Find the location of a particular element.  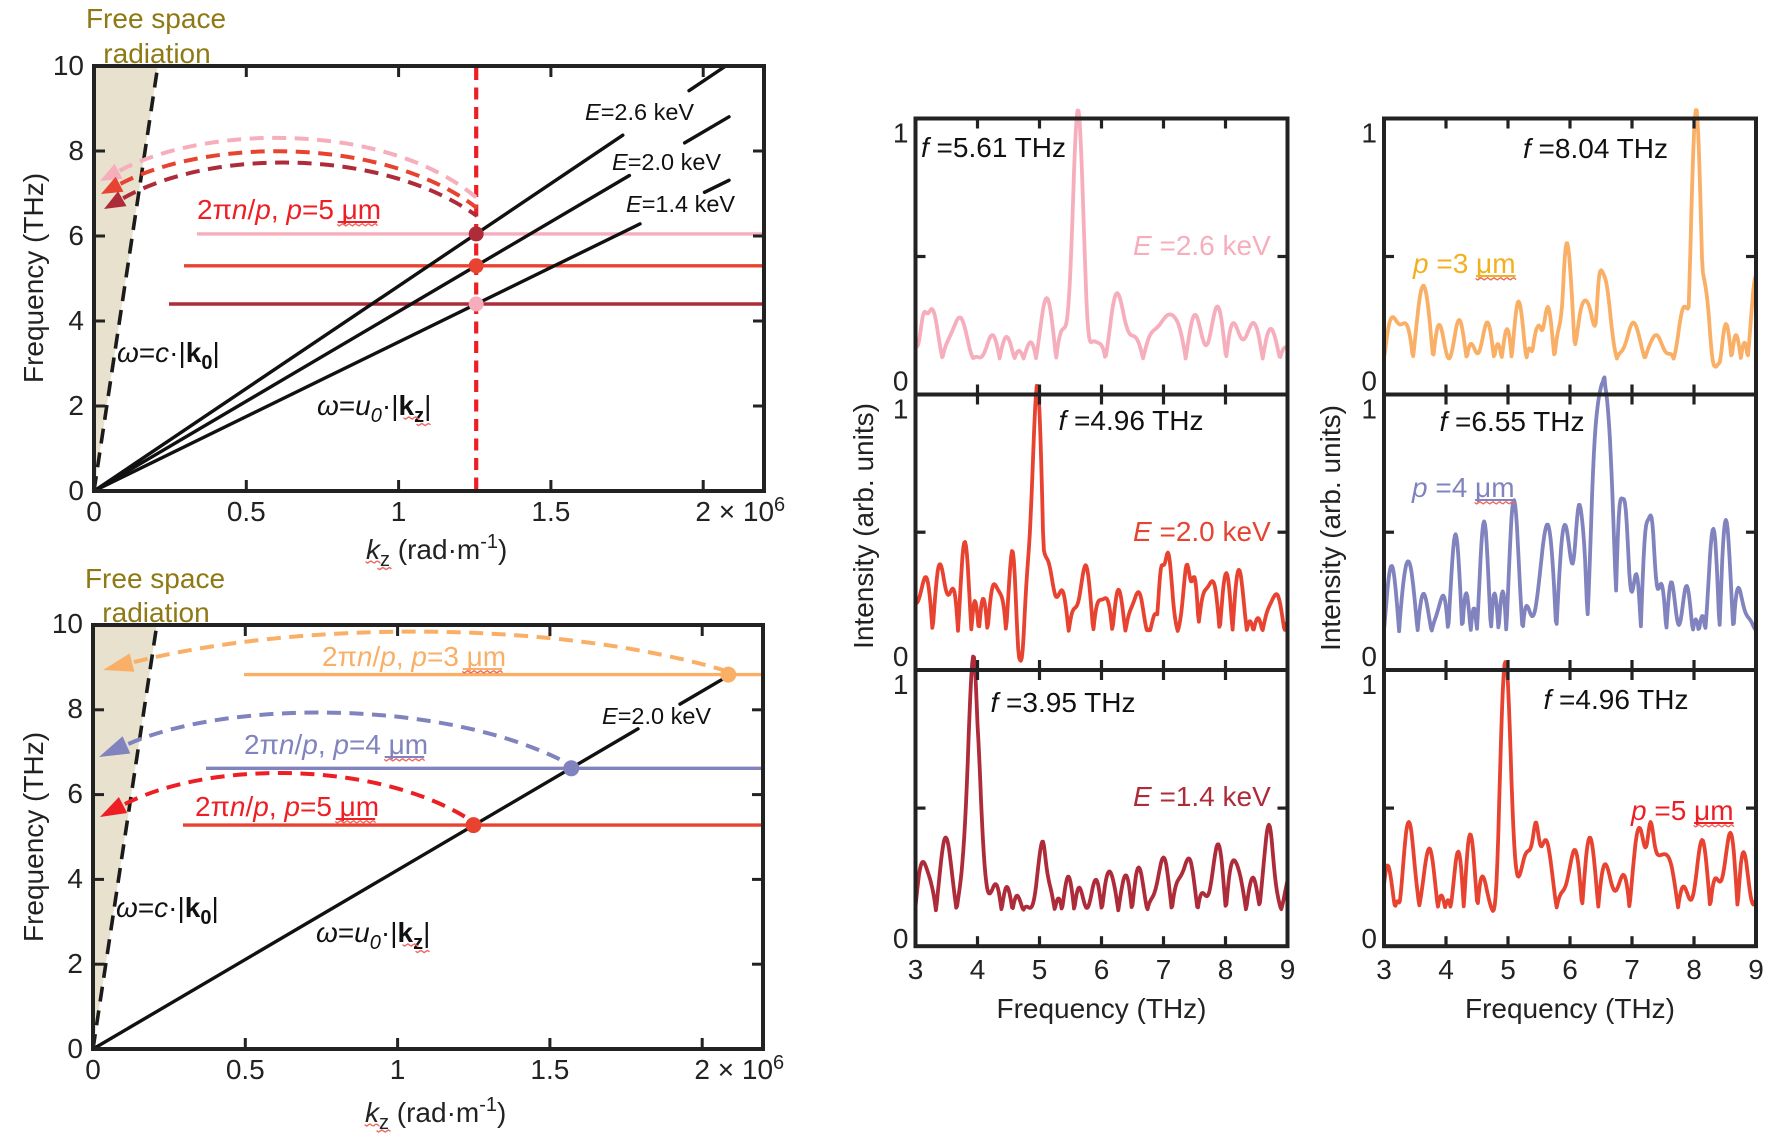

svg-text: f =6.55 THz is located at coordinates (1511, 421).